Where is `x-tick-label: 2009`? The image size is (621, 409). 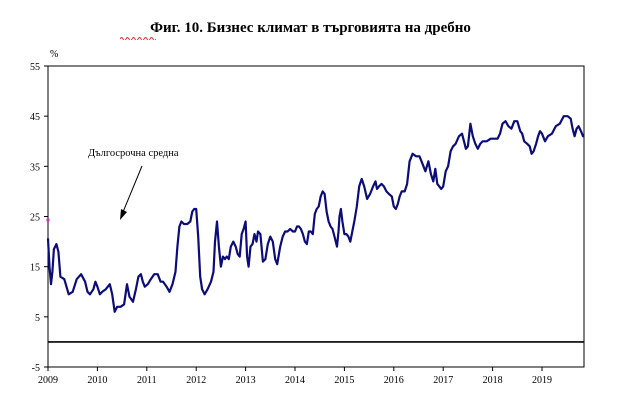
x-tick-label: 2009 is located at coordinates (48, 380).